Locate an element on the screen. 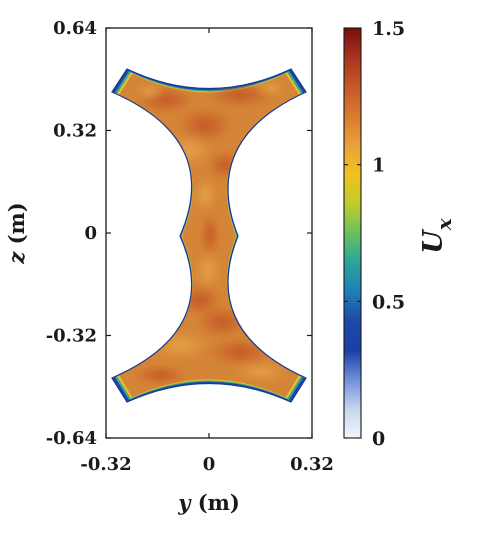 The image size is (477, 535). x-tick-label: -0.32 is located at coordinates (105, 464).